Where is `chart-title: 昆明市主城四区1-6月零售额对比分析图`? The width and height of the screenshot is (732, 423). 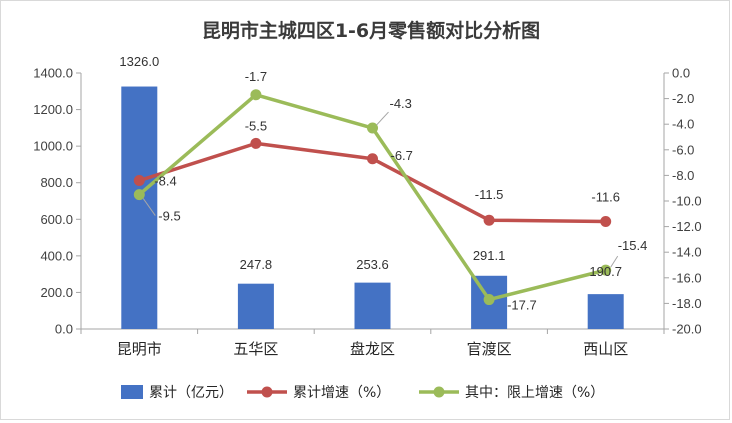 chart-title: 昆明市主城四区1-6月零售额对比分析图 is located at coordinates (371, 30).